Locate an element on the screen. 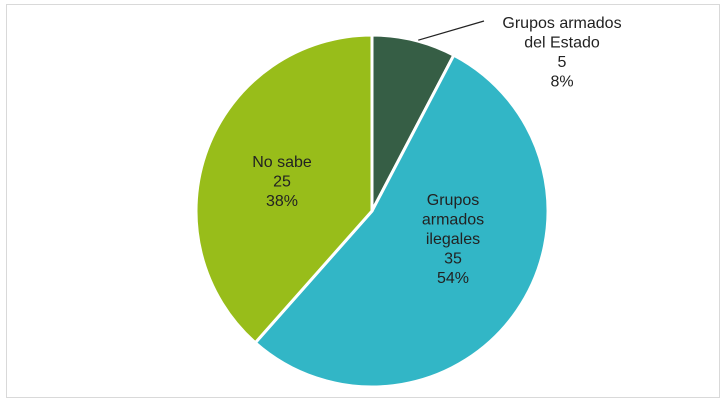 This screenshot has width=728, height=401. slice-label-1: Grupos armados del Estado 5 8% is located at coordinates (561, 53).